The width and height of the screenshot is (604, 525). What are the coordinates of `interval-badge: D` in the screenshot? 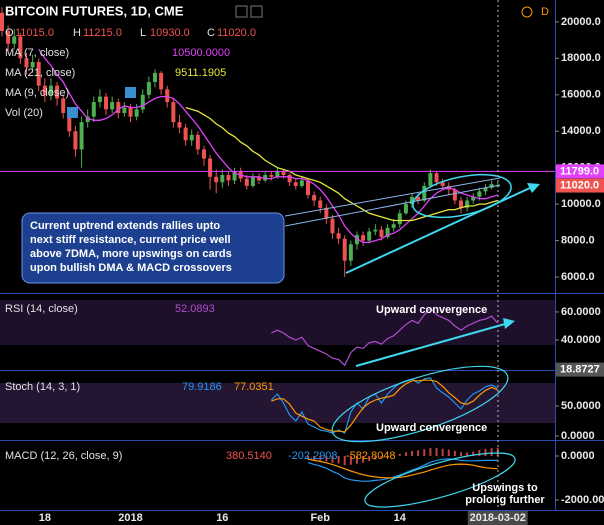 It's located at (545, 12).